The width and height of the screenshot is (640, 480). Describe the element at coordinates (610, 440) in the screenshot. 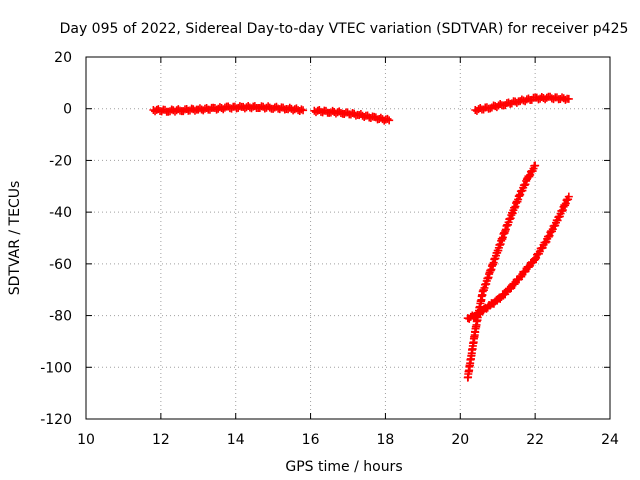

I see `x-tick-label: 24` at that location.